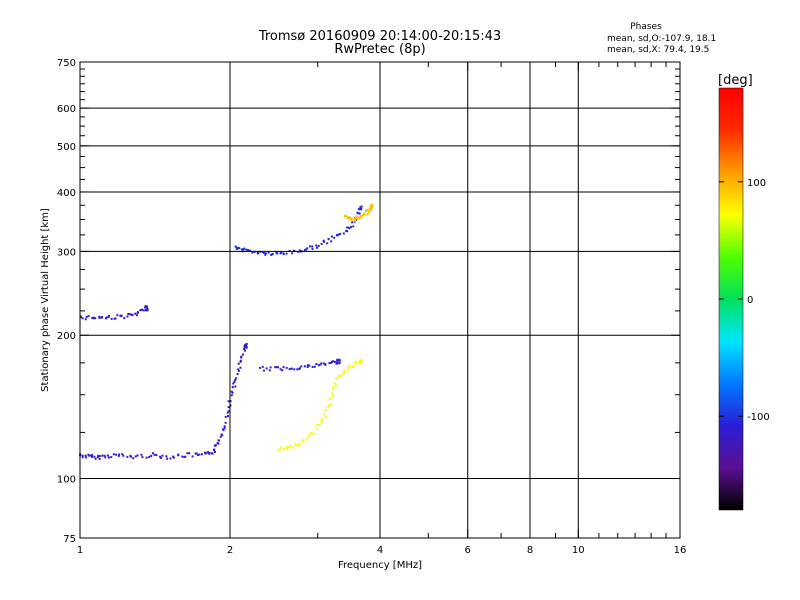 The width and height of the screenshot is (800, 600). Describe the element at coordinates (66, 480) in the screenshot. I see `y-tick-label: 100` at that location.